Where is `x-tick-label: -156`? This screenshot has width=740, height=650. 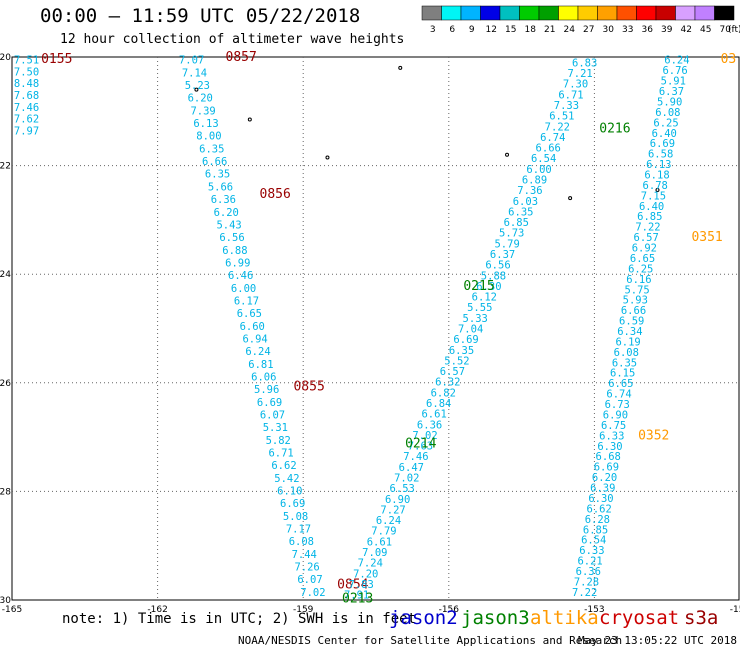
x-tick-label: -156 is located at coordinates (449, 610).